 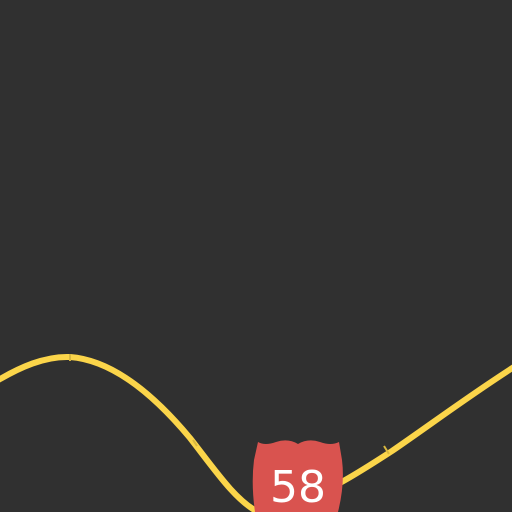 What do you see at coordinates (298, 487) in the screenshot?
I see `route-shield-number: 58` at bounding box center [298, 487].